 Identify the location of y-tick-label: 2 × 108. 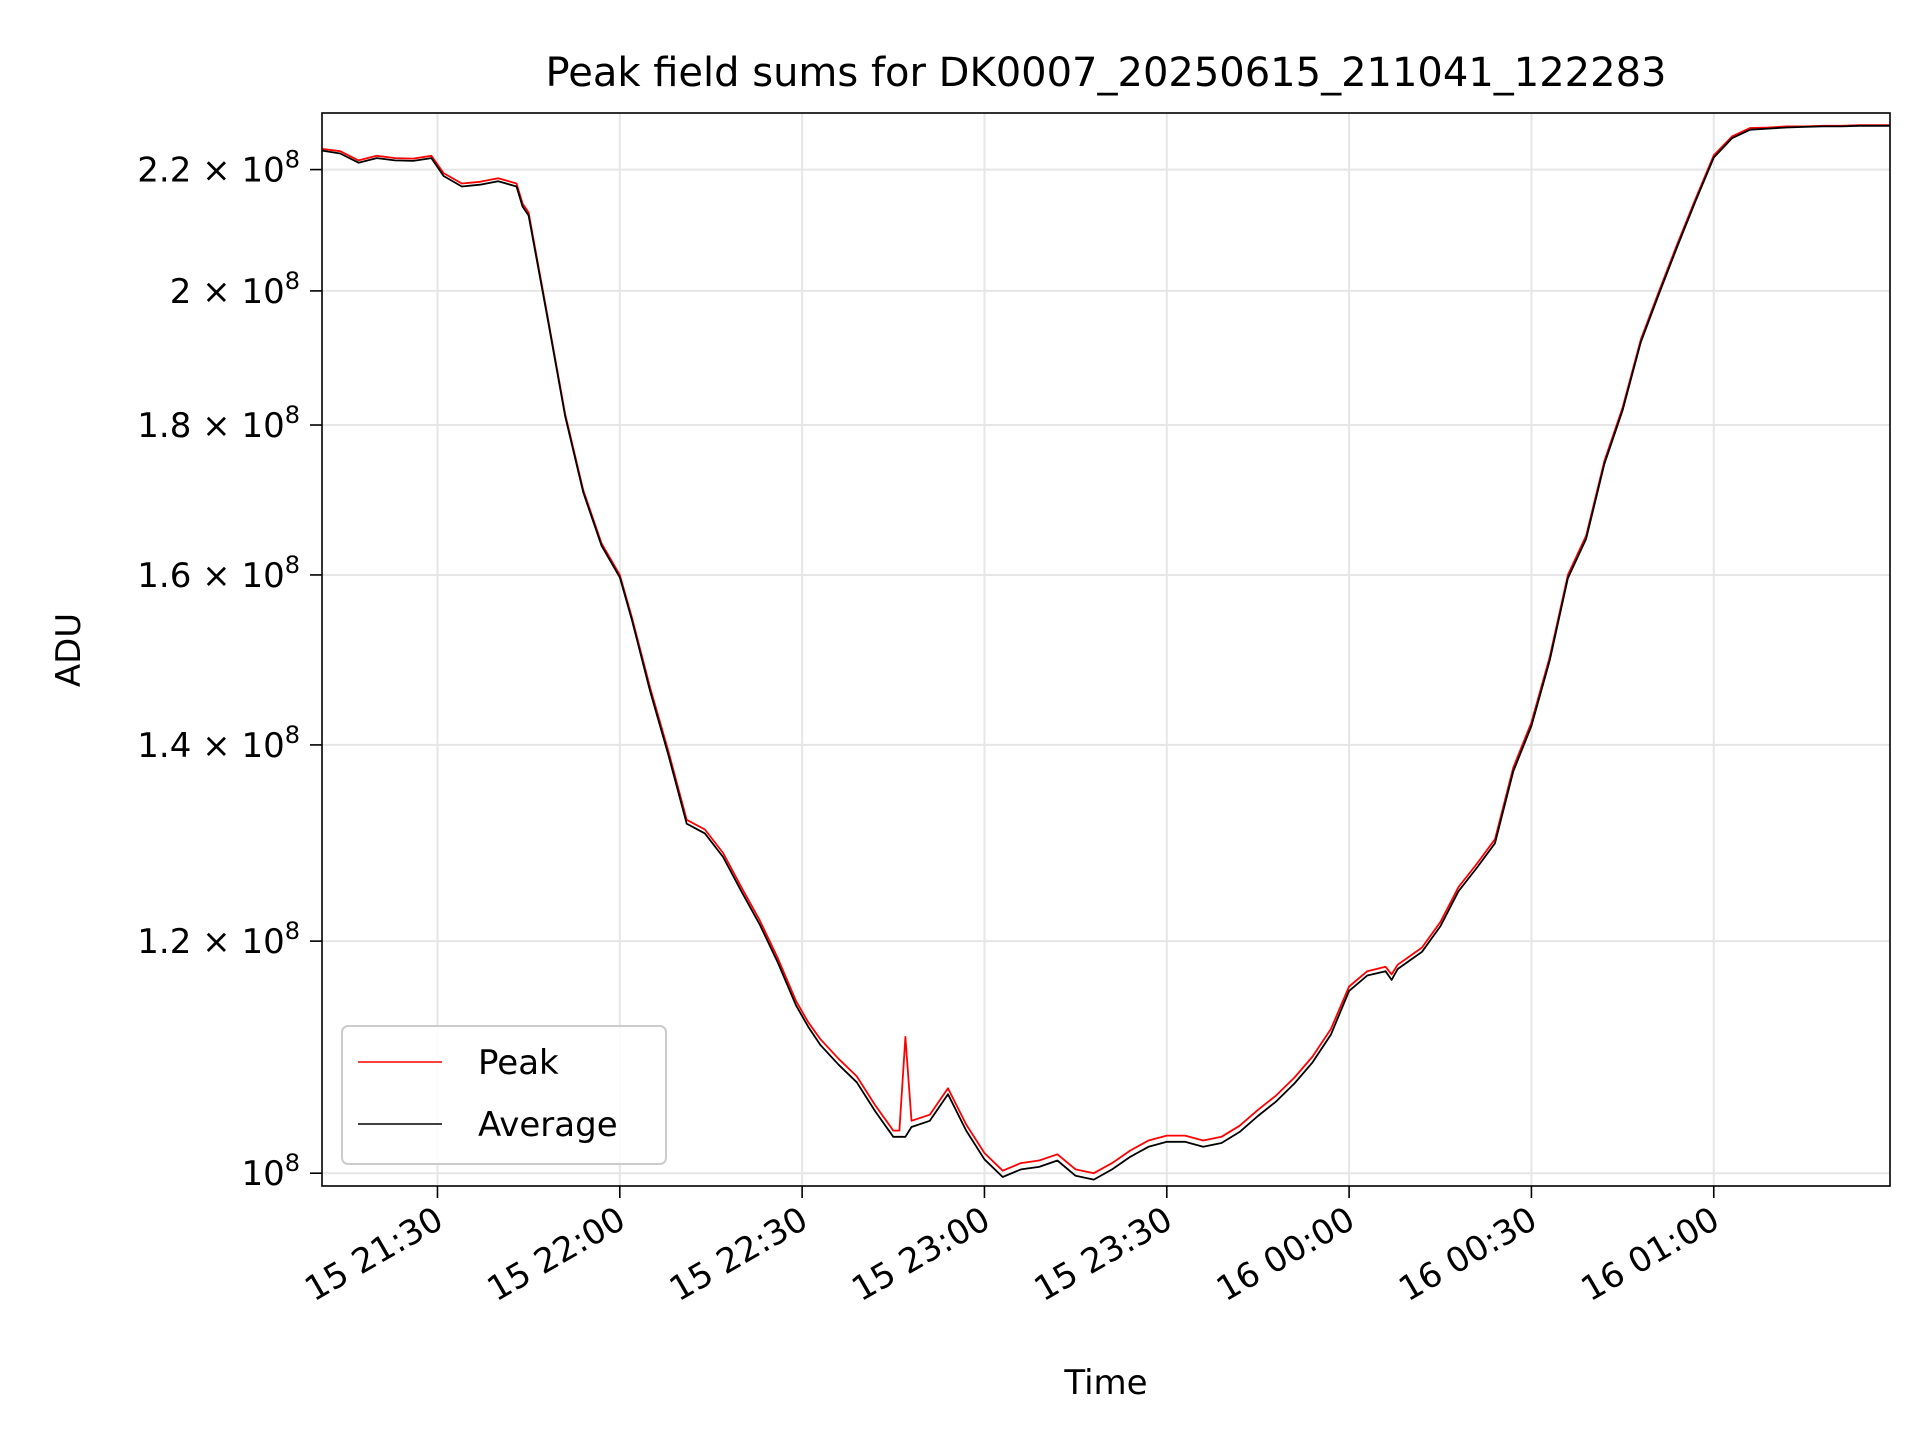
(235, 289).